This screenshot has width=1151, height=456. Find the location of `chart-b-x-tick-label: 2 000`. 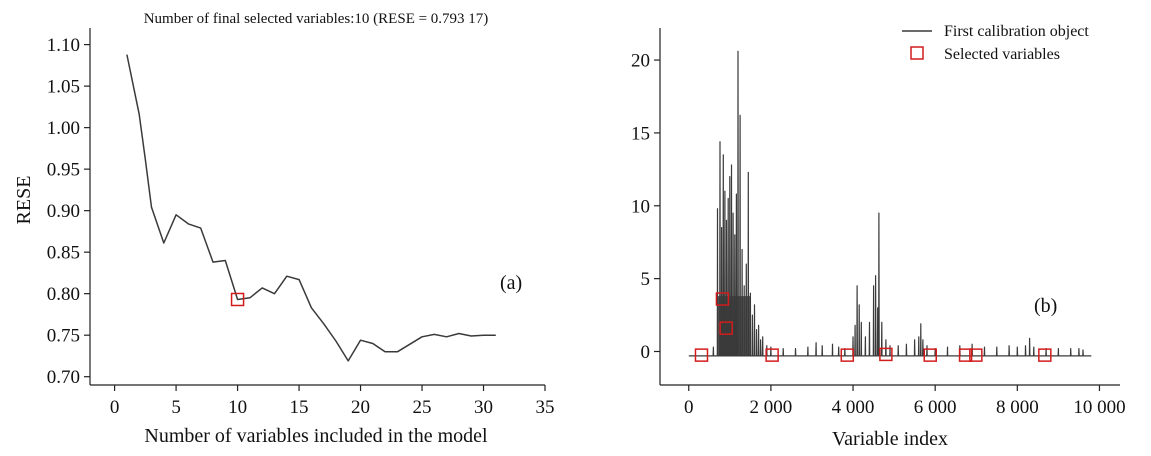

chart-b-x-tick-label: 2 000 is located at coordinates (771, 407).